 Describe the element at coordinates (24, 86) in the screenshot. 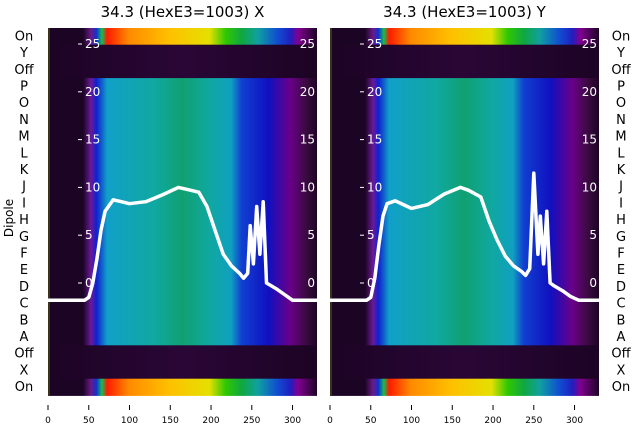

I see `row-label: P` at that location.